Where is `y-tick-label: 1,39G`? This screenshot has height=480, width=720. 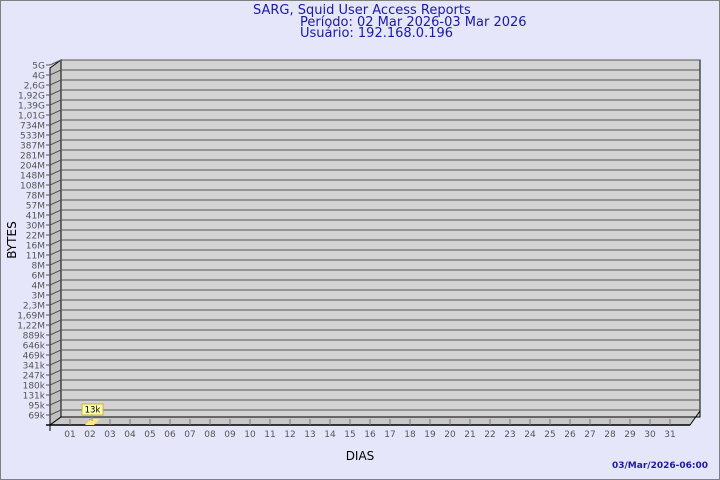 y-tick-label: 1,39G is located at coordinates (31, 107).